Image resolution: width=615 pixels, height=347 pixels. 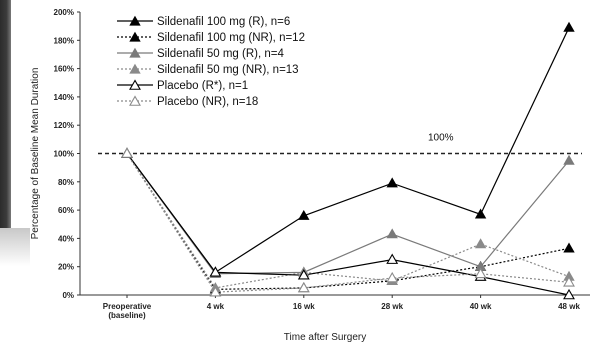 I want to click on x-tick-label: 4 wk, so click(x=216, y=306).